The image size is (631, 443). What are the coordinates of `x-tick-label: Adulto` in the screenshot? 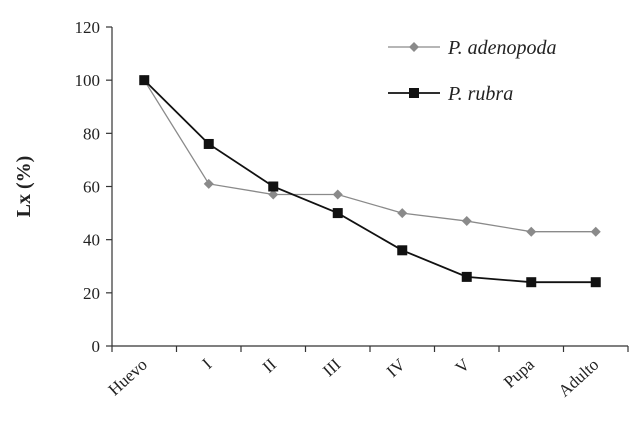 It's located at (579, 378).